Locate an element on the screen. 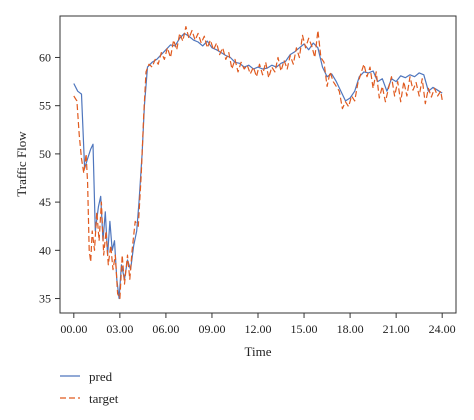  x-tick-label: 06.00 is located at coordinates (165, 329).